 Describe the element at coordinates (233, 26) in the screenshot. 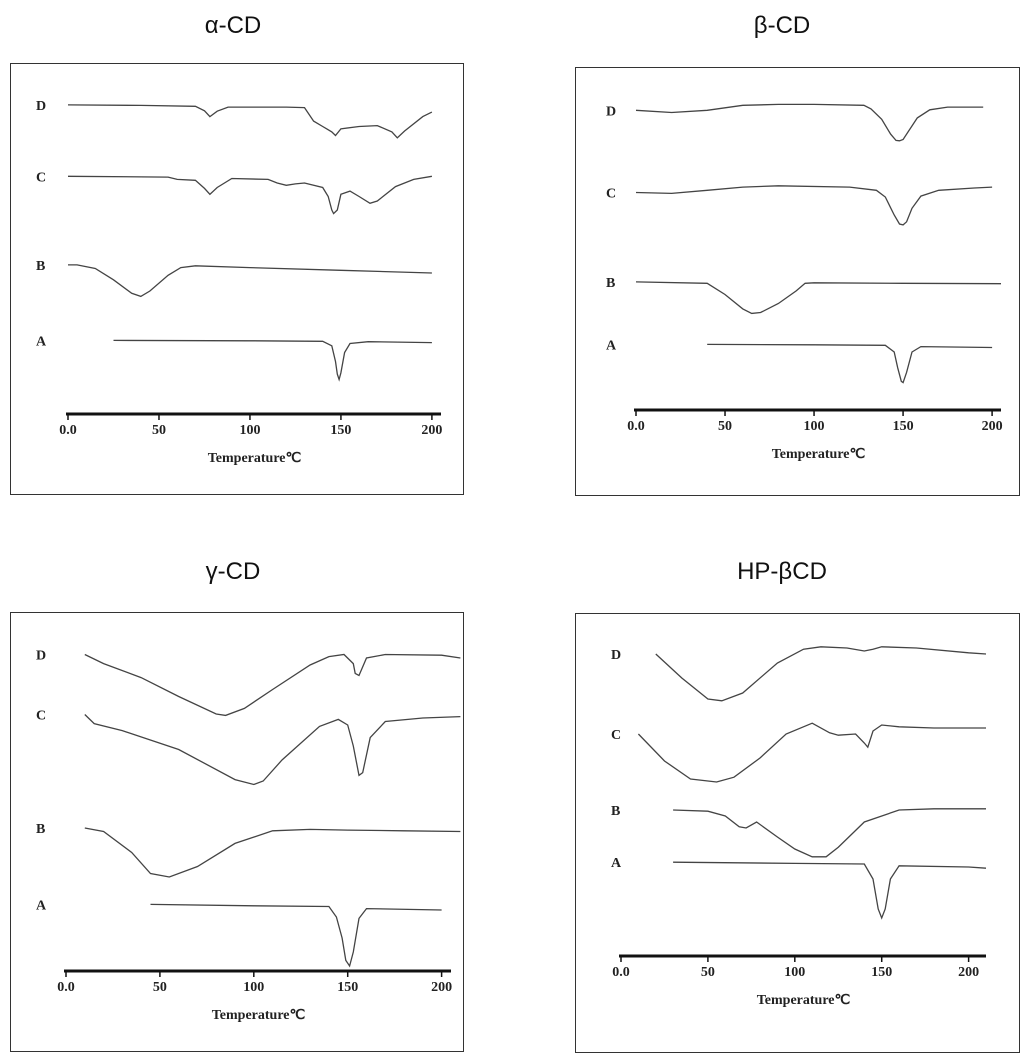

I see `chart-title-alpha-cd: α-CD` at that location.